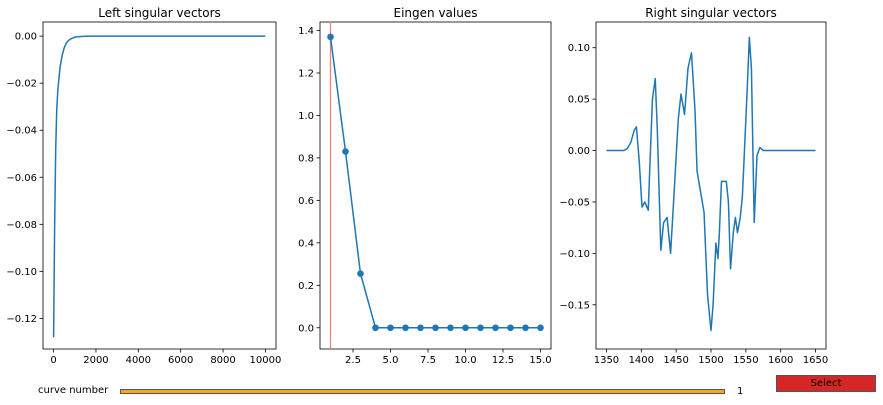 This screenshot has width=883, height=405. Describe the element at coordinates (503, 360) in the screenshot. I see `x-tick-label: 12.5` at that location.